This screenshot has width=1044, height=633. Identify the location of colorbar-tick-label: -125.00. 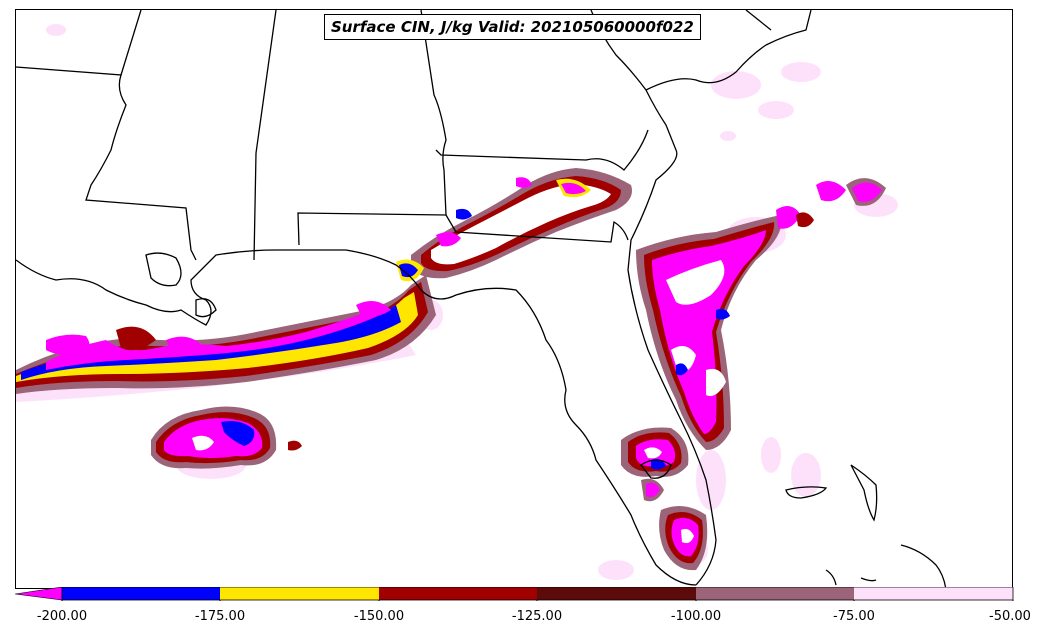
(537, 616).